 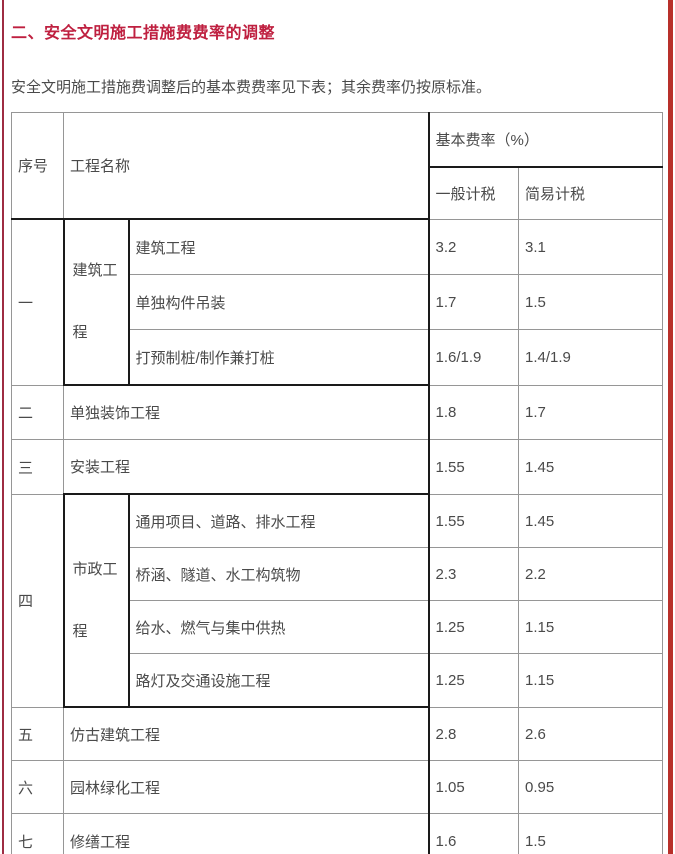 I want to click on header-simple-tax: 简易计税, so click(x=591, y=193).